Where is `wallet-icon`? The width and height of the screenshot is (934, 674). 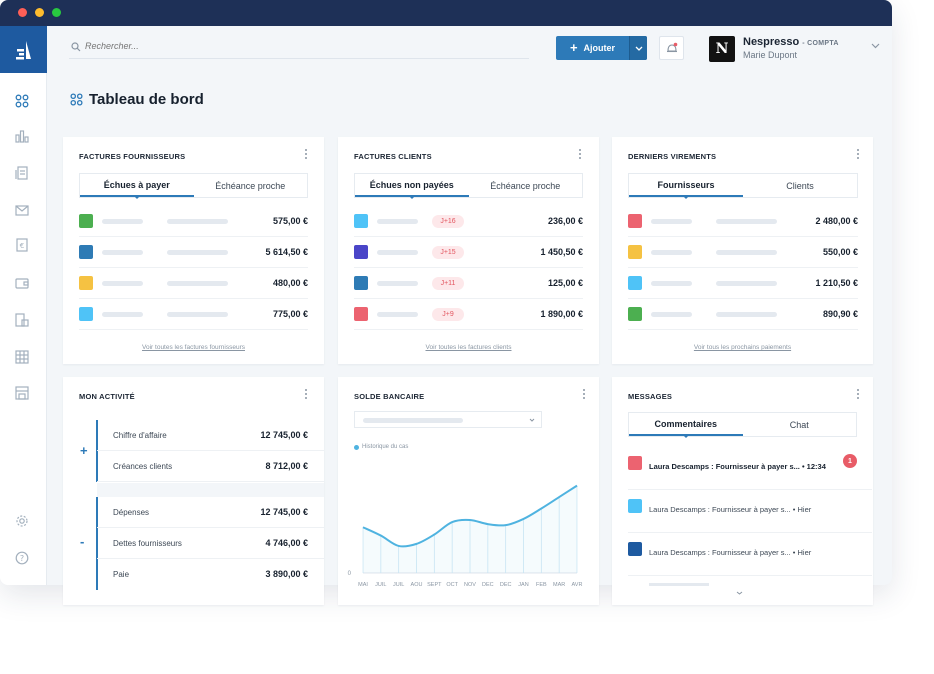 wallet-icon is located at coordinates (22, 283).